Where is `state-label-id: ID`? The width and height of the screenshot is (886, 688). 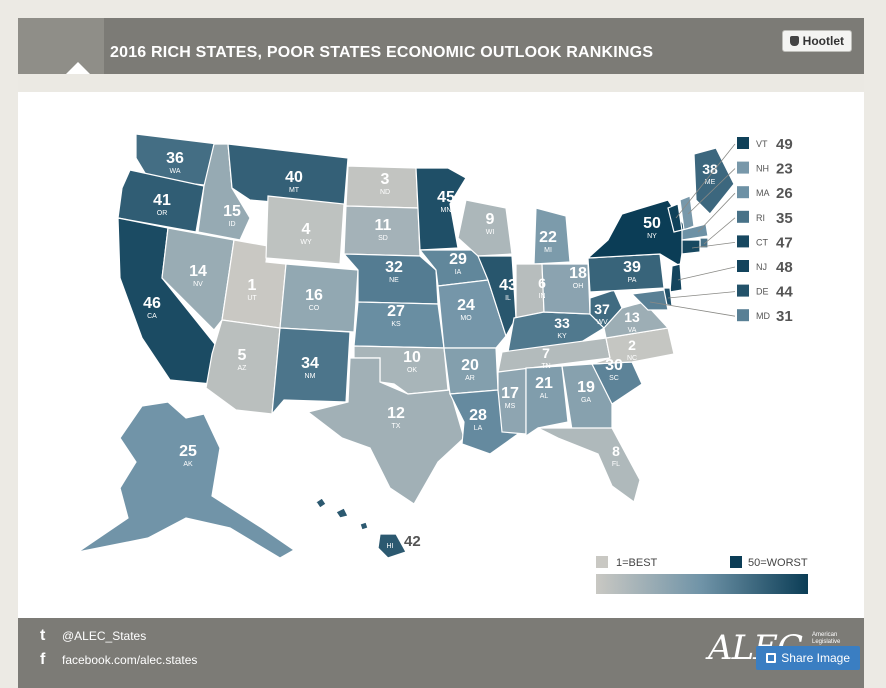
state-label-id: ID is located at coordinates (232, 224).